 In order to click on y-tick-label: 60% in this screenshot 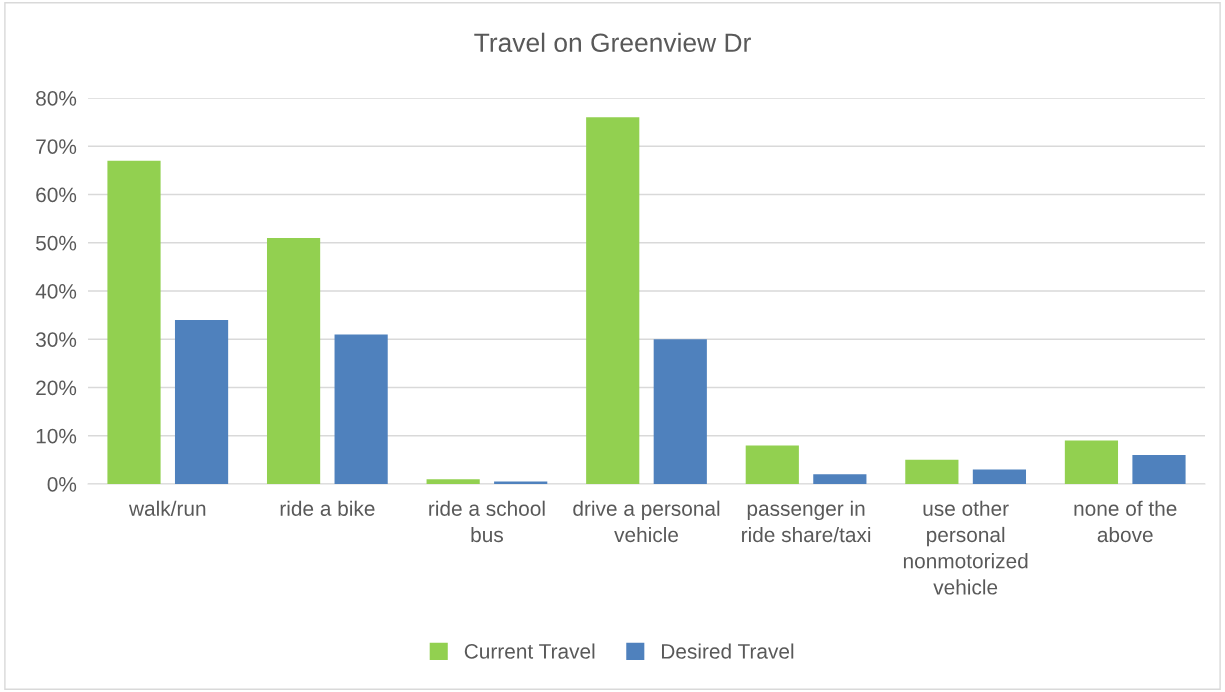, I will do `click(56, 195)`.